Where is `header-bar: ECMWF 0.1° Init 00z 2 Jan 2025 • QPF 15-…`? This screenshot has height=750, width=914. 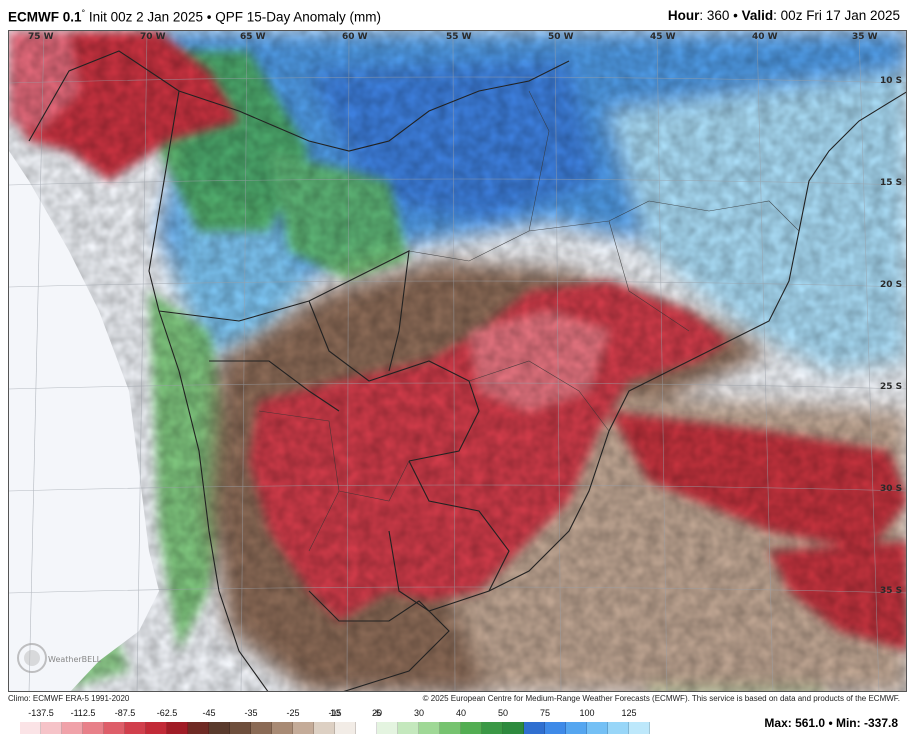 header-bar: ECMWF 0.1° Init 00z 2 Jan 2025 • QPF 15-… is located at coordinates (457, 15).